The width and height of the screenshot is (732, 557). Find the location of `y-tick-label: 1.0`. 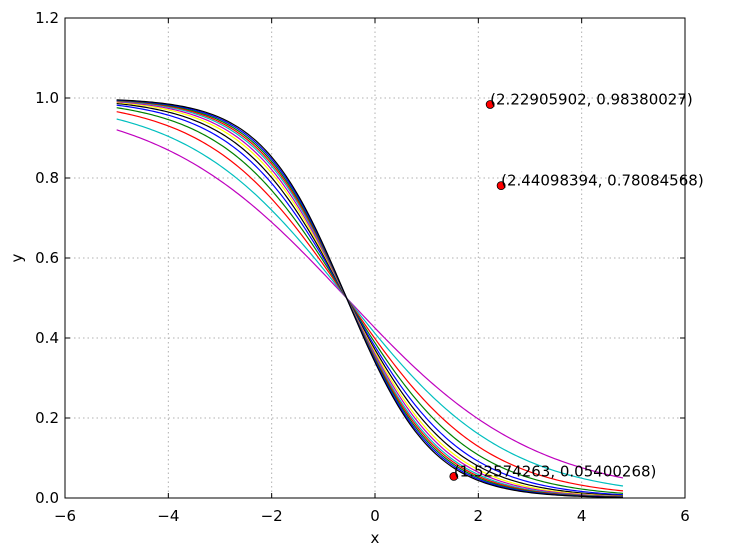

y-tick-label: 1.0 is located at coordinates (47, 98).